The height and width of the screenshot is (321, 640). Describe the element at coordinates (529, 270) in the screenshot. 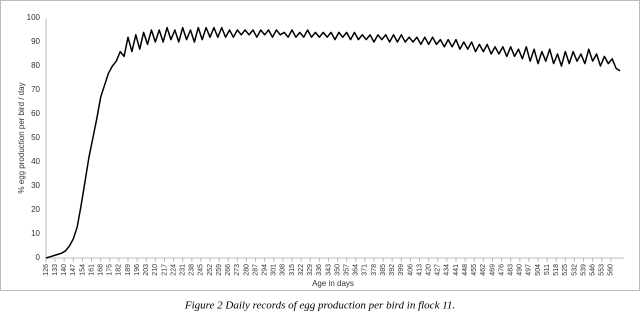

I see `x-tick-label: 497` at that location.